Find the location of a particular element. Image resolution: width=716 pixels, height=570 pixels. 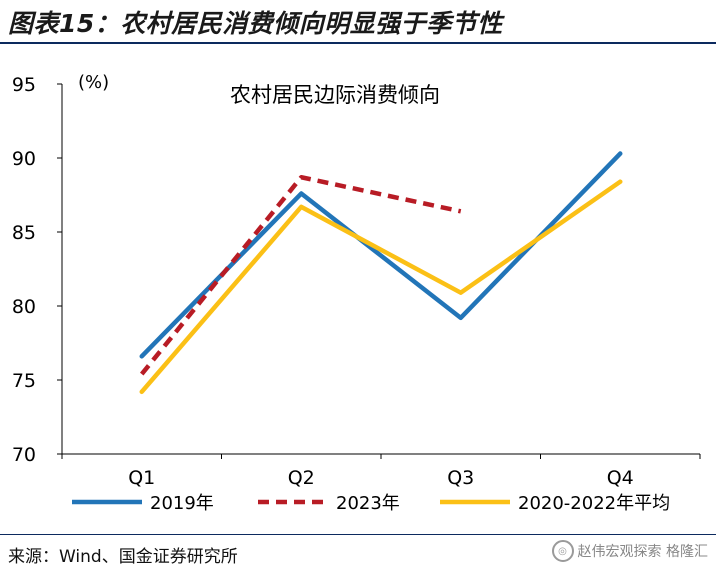

x-tick-label: Q4 is located at coordinates (620, 478).